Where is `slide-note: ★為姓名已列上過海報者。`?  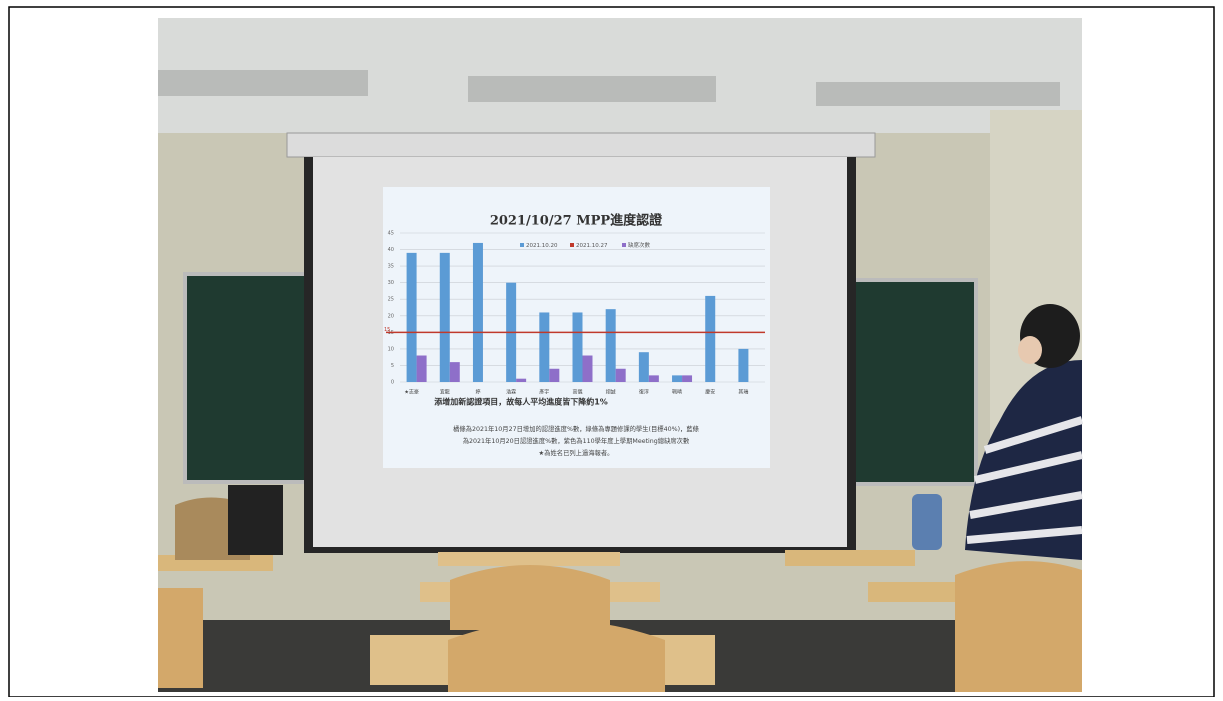 slide-note: ★為姓名已列上過海報者。 is located at coordinates (576, 452).